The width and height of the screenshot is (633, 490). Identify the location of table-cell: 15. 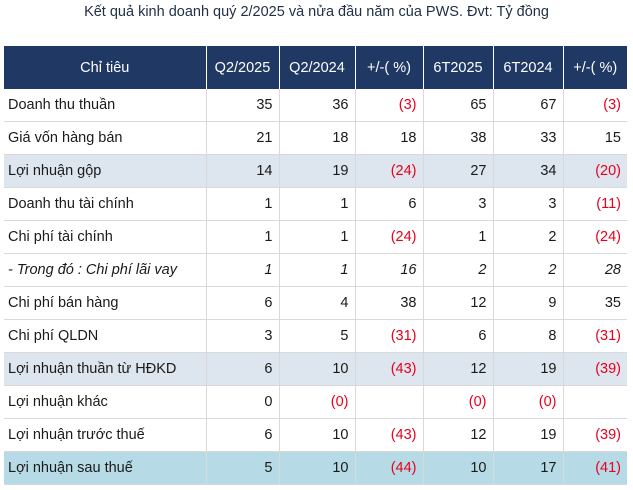
(595, 138).